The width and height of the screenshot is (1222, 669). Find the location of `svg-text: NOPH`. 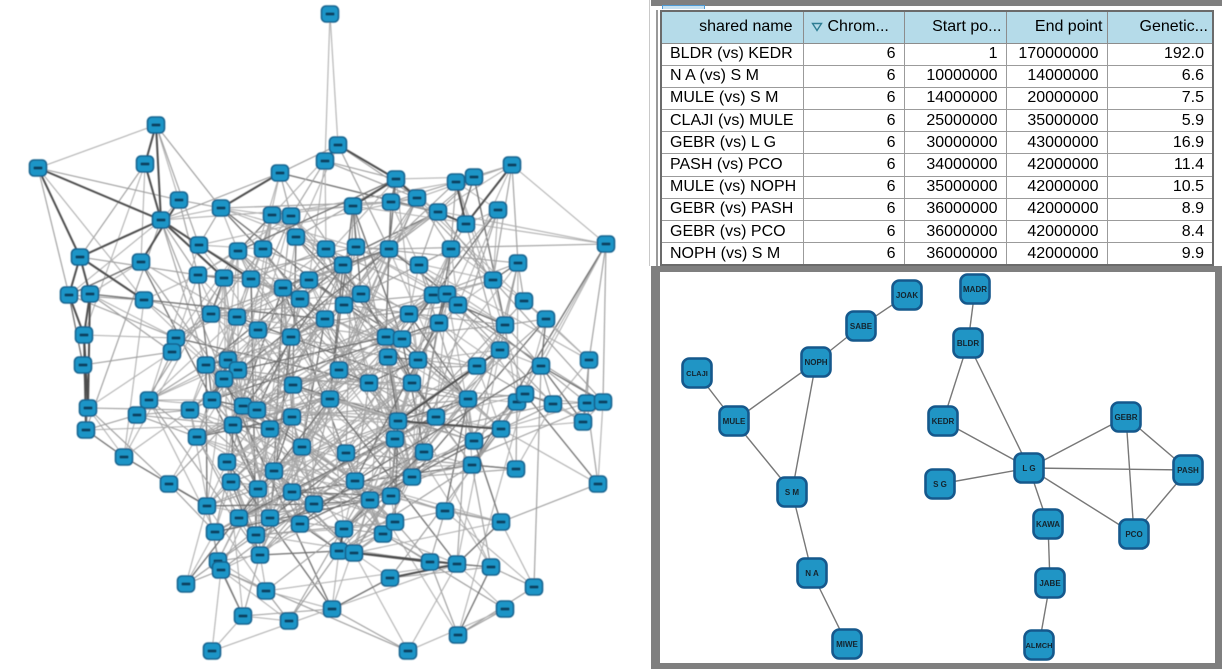

svg-text: NOPH is located at coordinates (815, 362).